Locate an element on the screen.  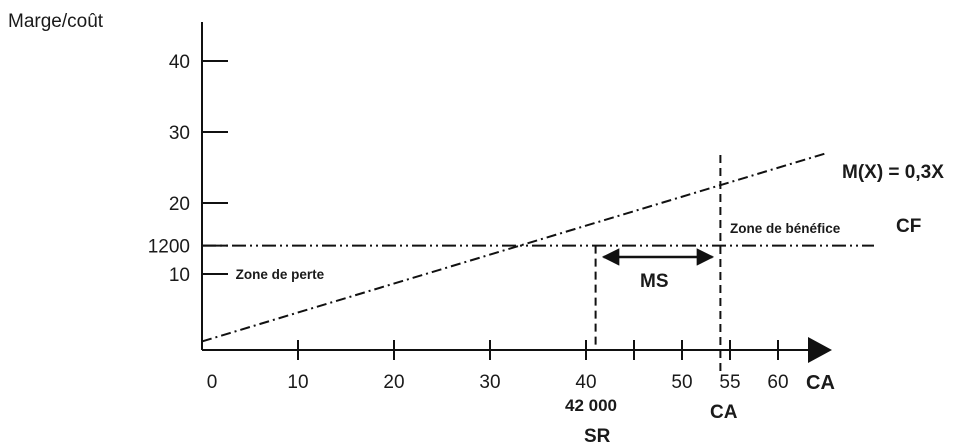
x-tick-label: 30 is located at coordinates (489, 382).